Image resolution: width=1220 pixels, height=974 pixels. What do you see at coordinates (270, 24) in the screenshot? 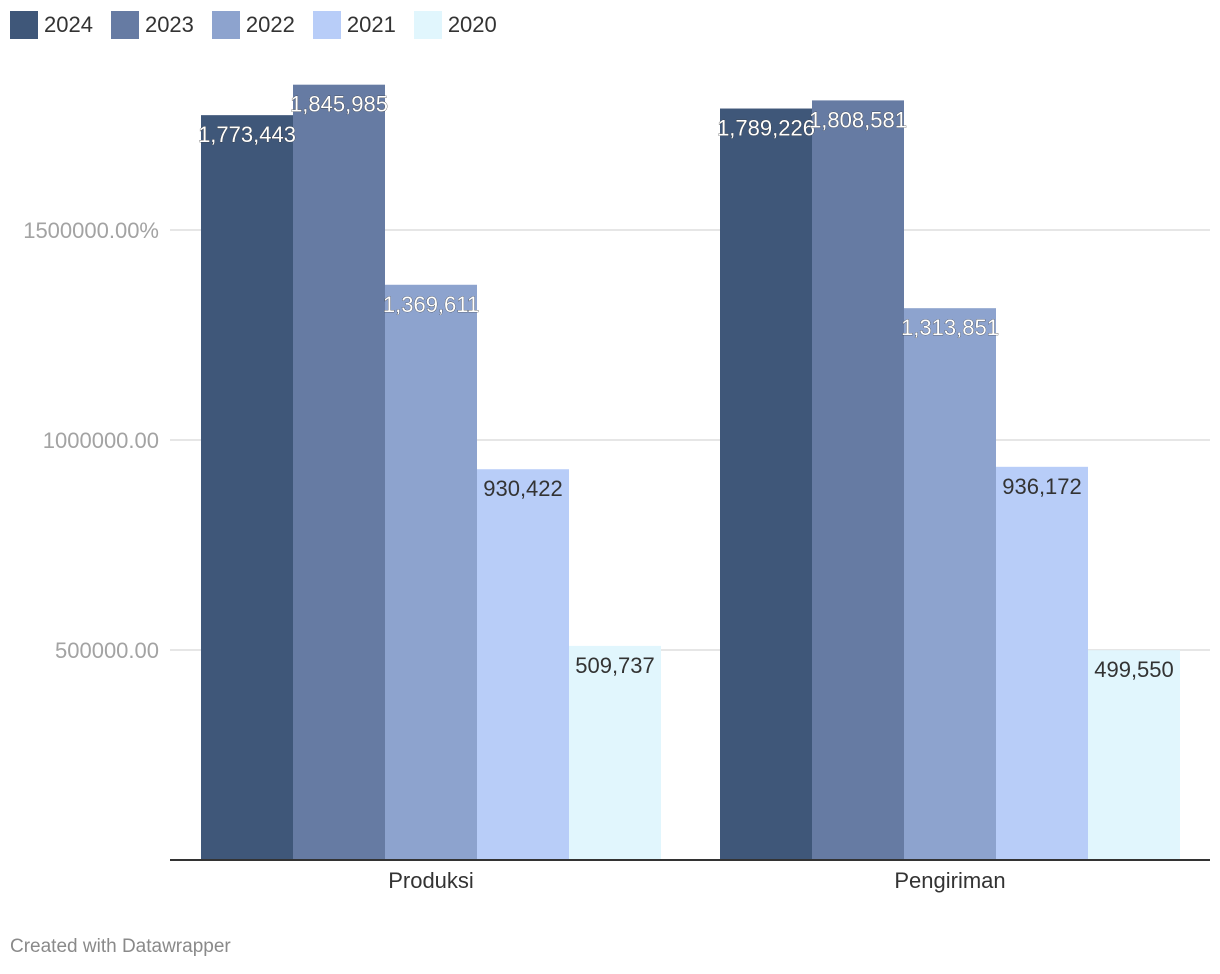
I see `legend-label: 2022` at bounding box center [270, 24].